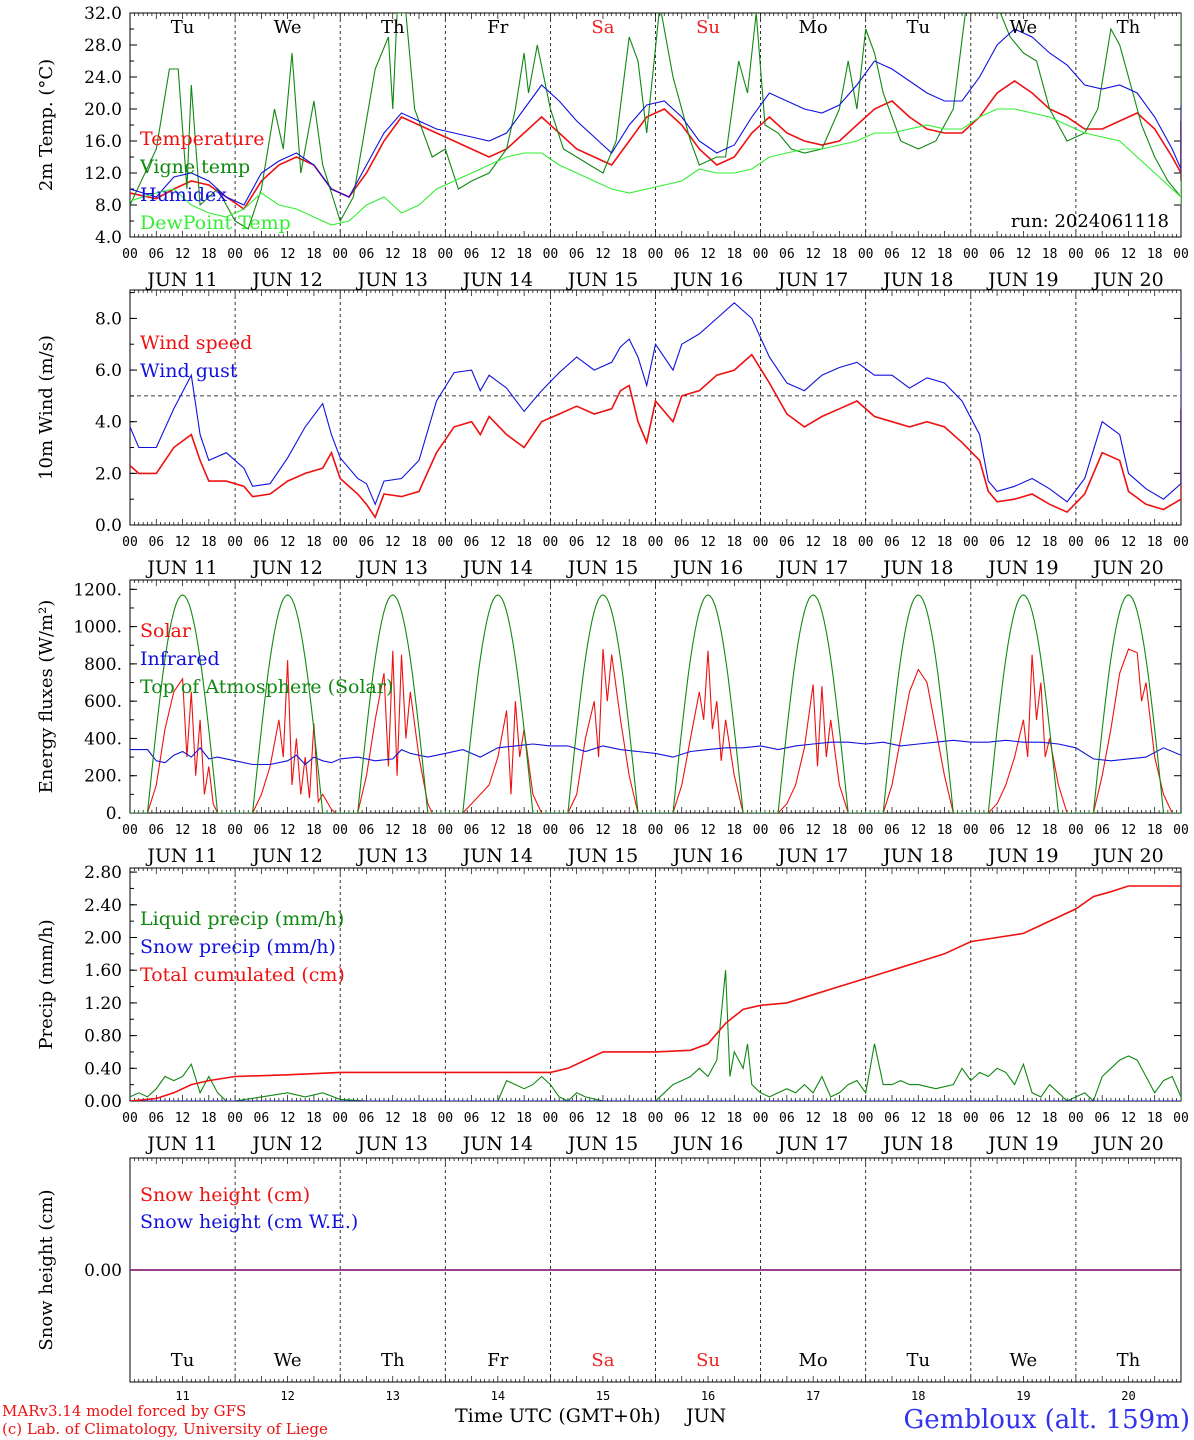  What do you see at coordinates (708, 1396) in the screenshot?
I see `day-number-label: 16` at bounding box center [708, 1396].